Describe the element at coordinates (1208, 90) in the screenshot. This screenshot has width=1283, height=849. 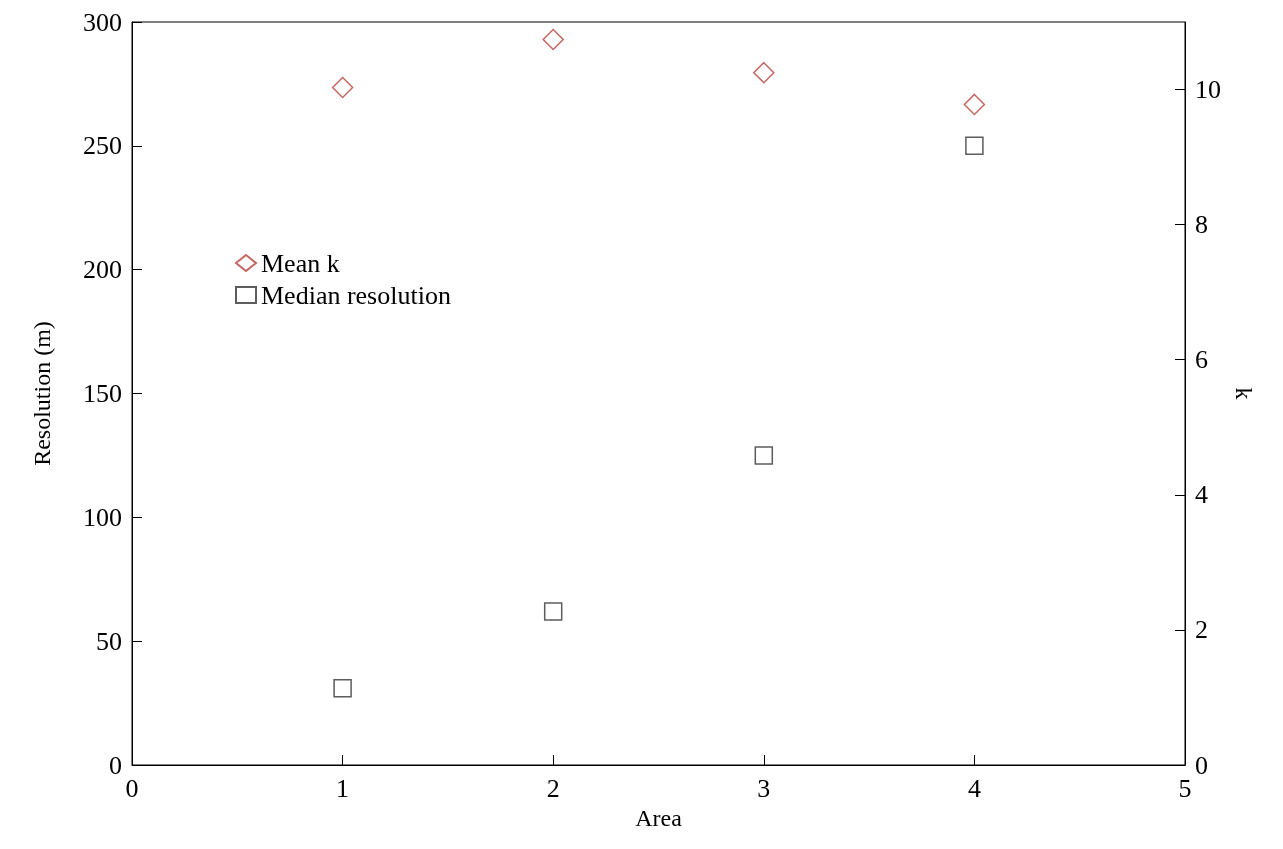
I see `y2-tick-label: 10` at that location.